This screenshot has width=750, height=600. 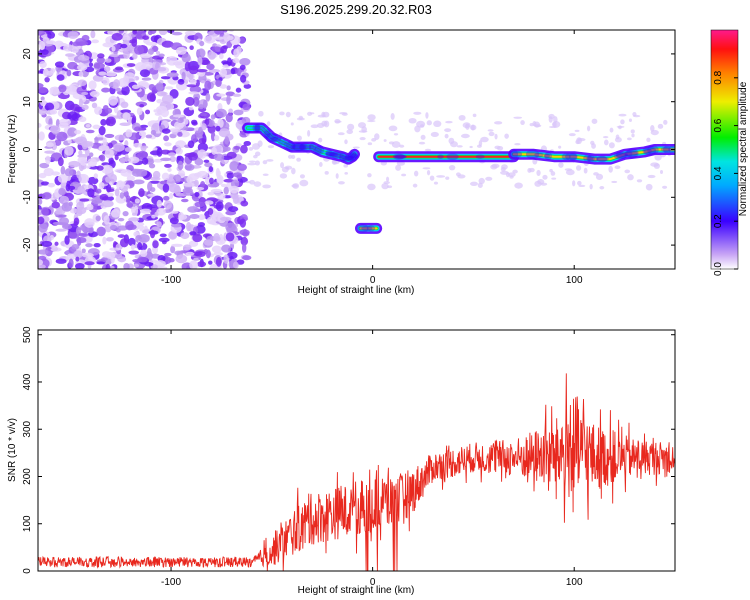 I want to click on chart-title: S196.2025.299.20.32.R03, so click(x=356, y=9).